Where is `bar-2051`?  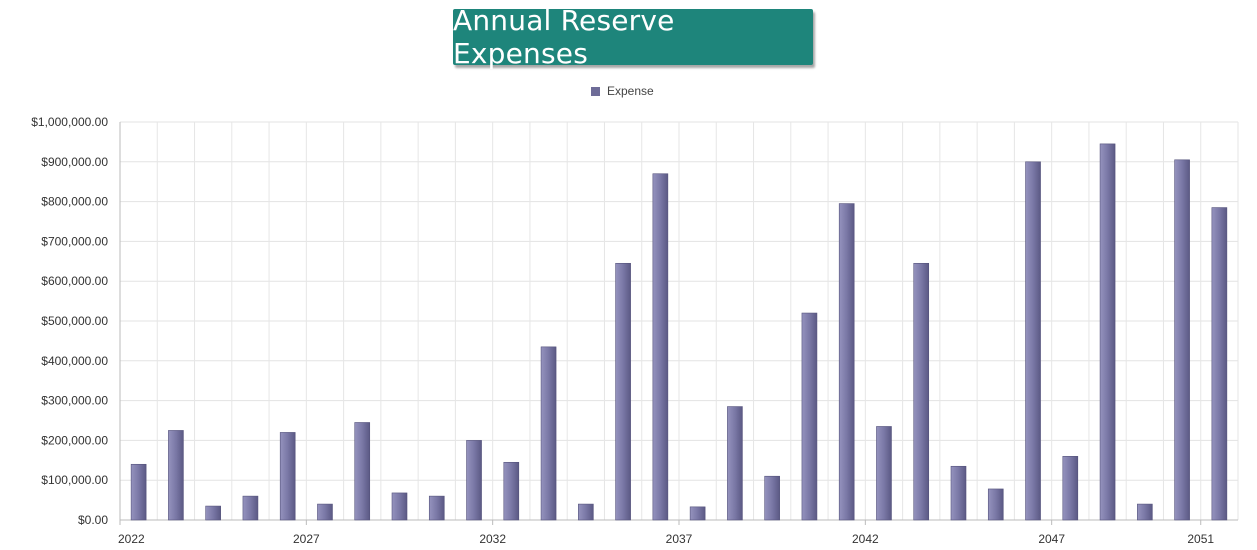 bar-2051 is located at coordinates (1219, 364).